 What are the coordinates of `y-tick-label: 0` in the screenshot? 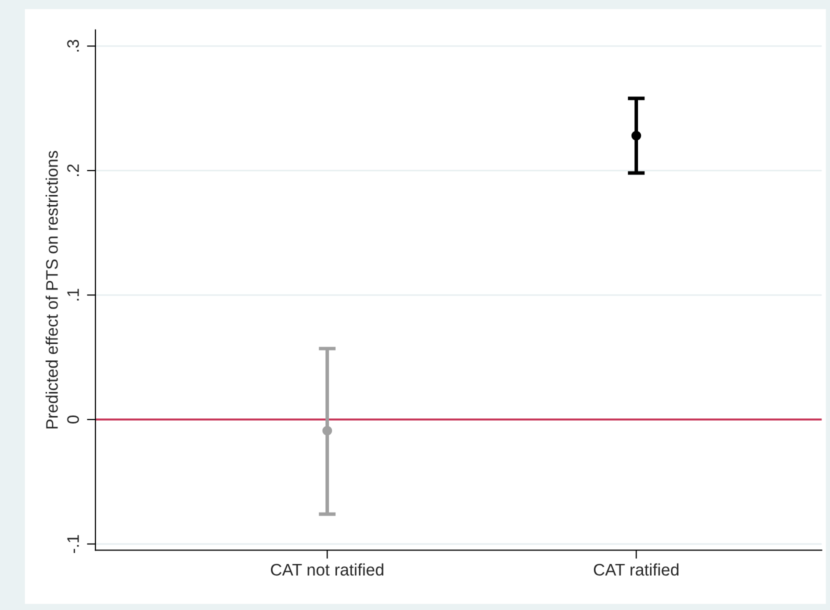 It's located at (73, 420).